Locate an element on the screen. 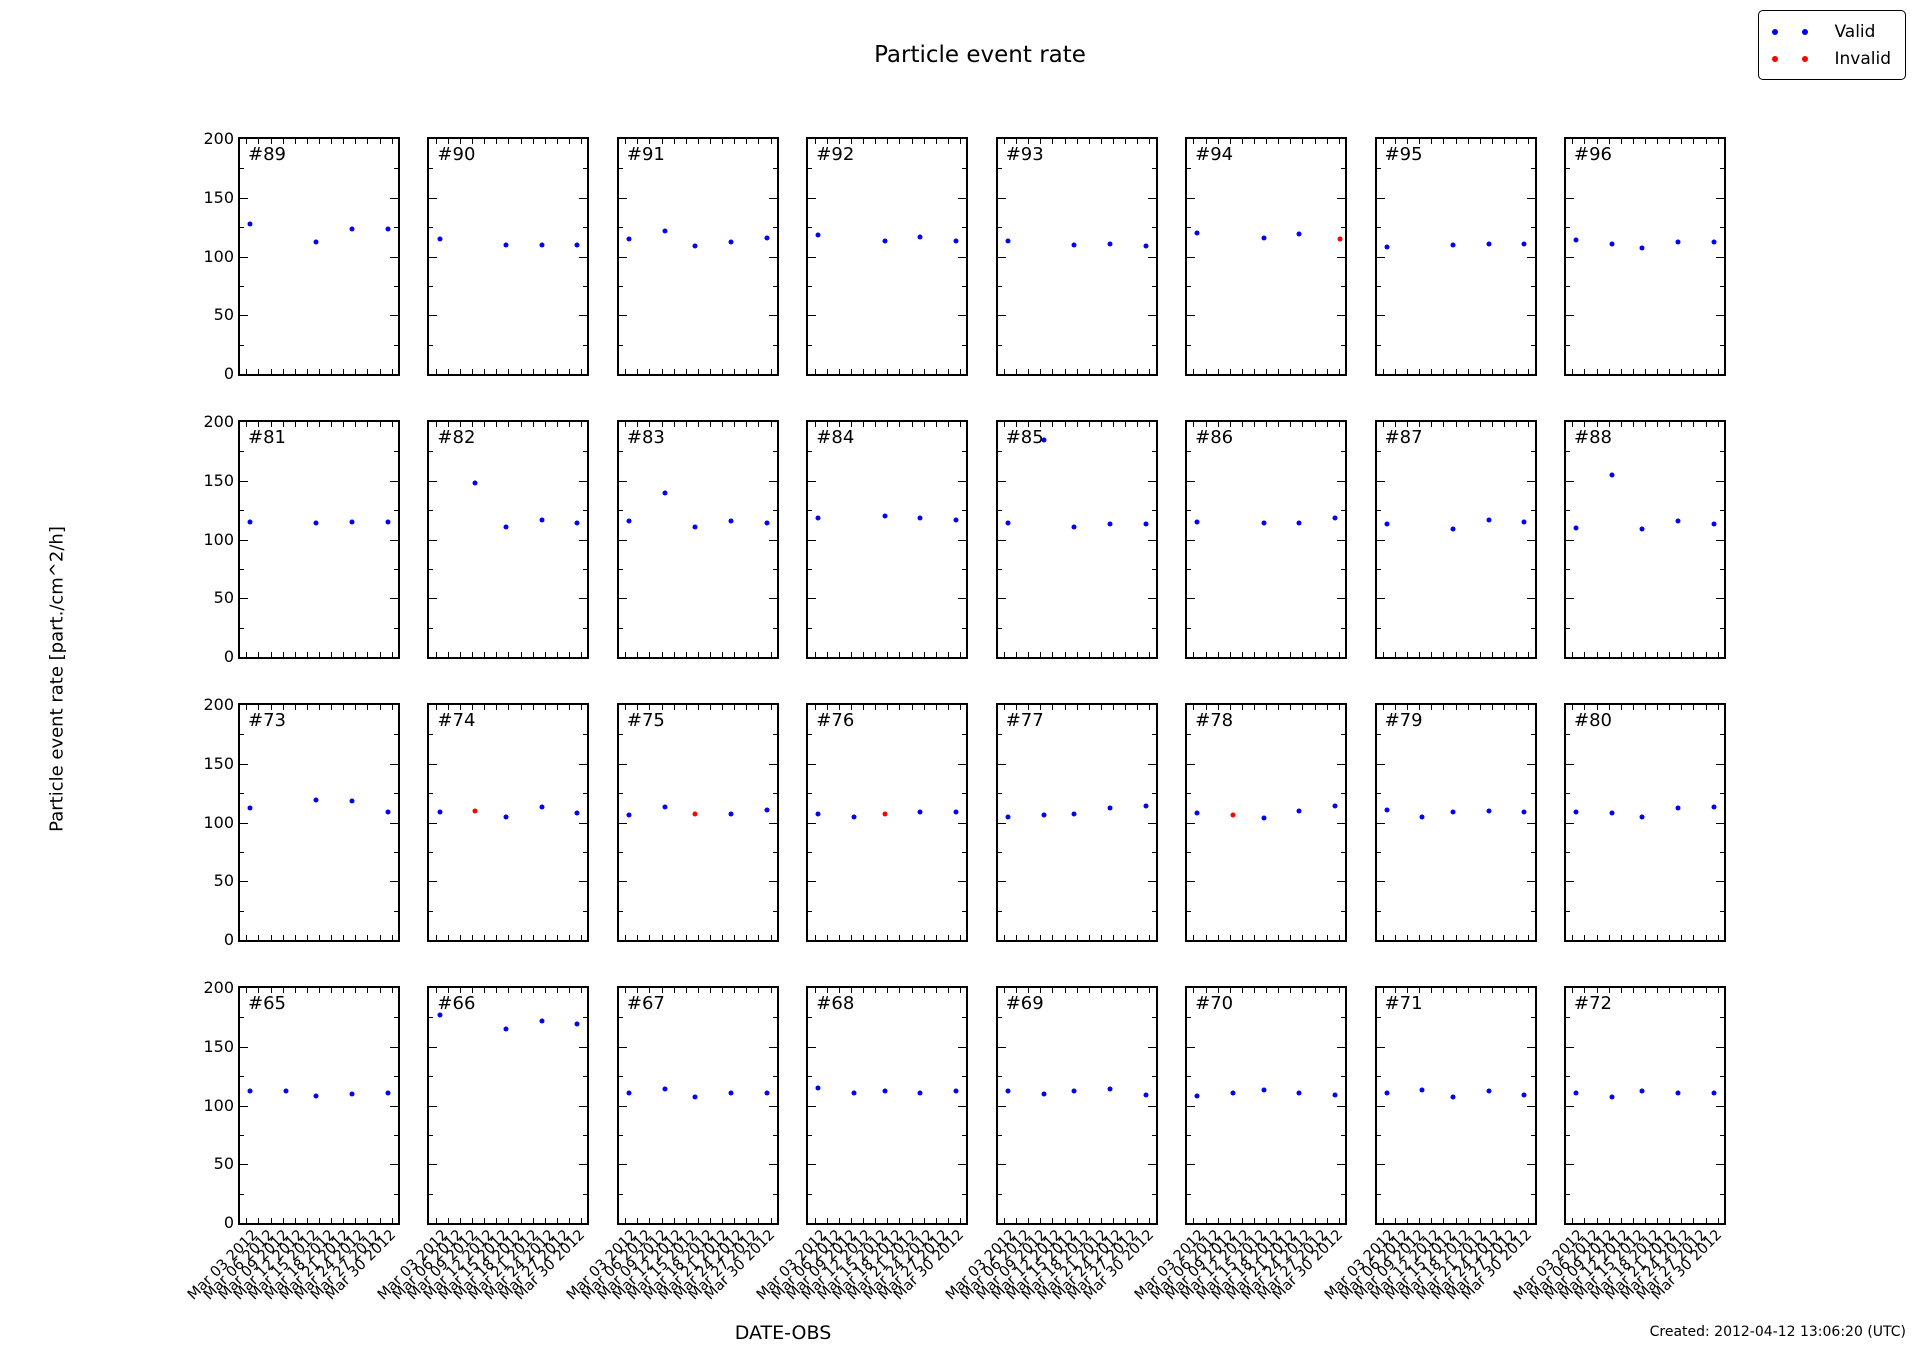 The width and height of the screenshot is (1912, 1362). y-tick-label: 150 is located at coordinates (218, 480).